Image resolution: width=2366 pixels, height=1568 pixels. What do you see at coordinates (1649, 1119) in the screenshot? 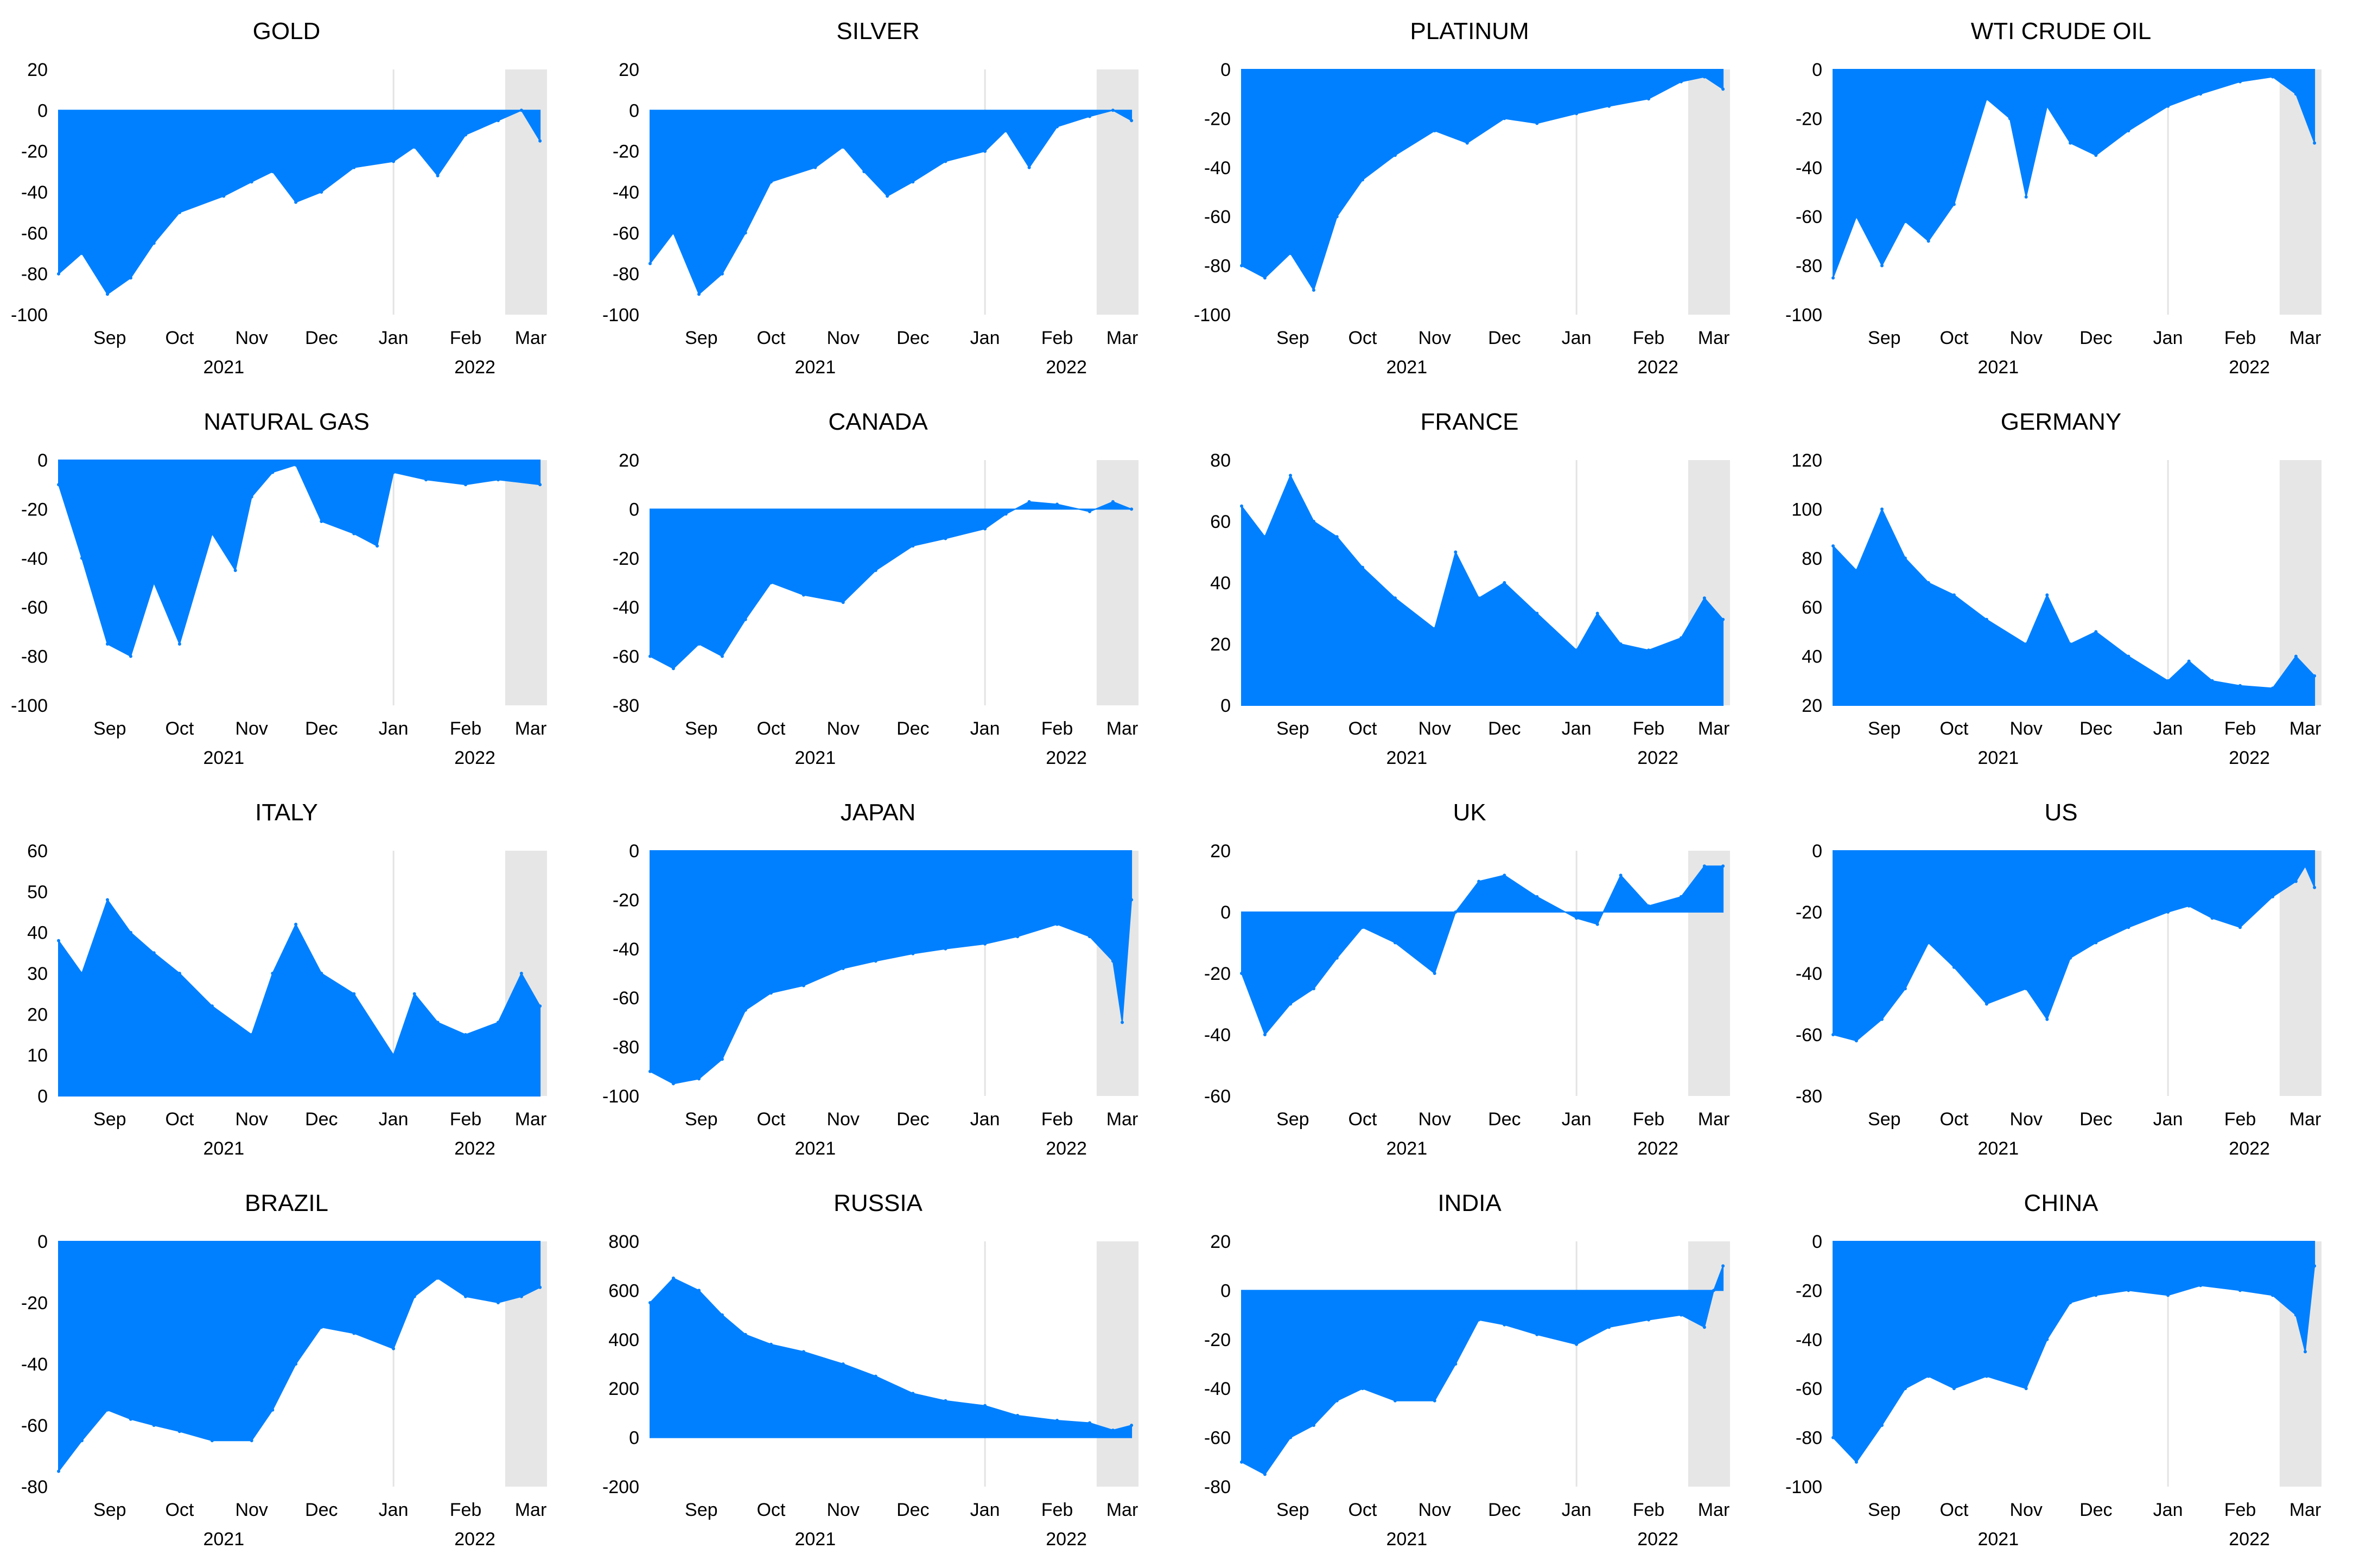
I see `x-tick-label: Feb` at bounding box center [1649, 1119].